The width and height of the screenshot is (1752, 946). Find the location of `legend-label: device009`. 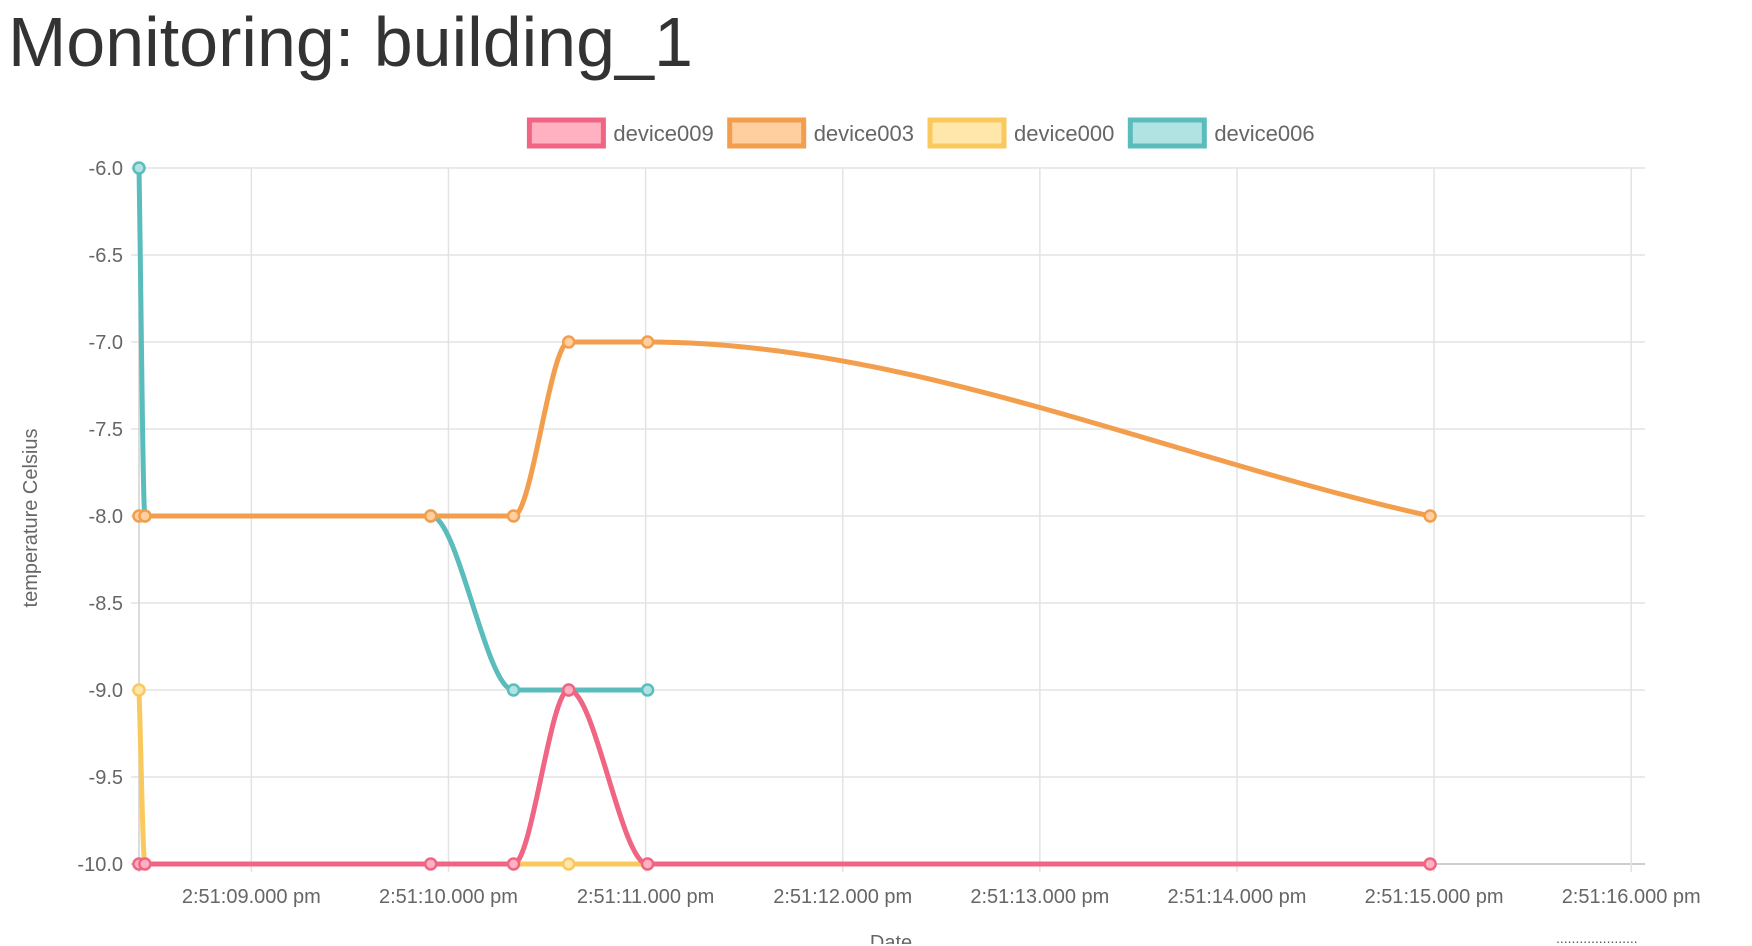

legend-label: device009 is located at coordinates (663, 133).